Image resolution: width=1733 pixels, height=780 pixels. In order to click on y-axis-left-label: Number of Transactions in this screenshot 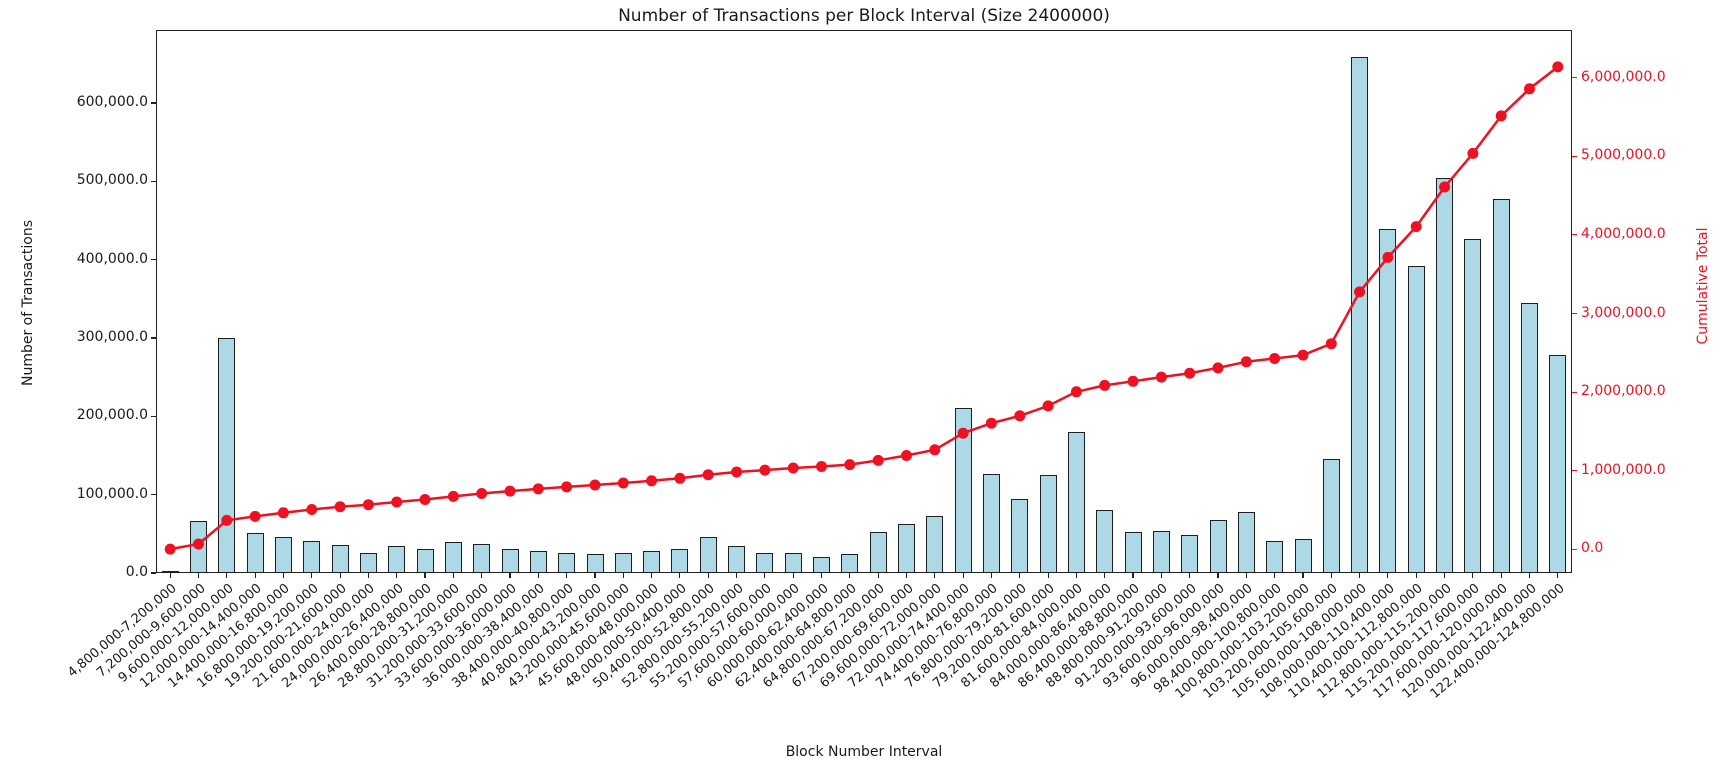, I will do `click(28, 303)`.